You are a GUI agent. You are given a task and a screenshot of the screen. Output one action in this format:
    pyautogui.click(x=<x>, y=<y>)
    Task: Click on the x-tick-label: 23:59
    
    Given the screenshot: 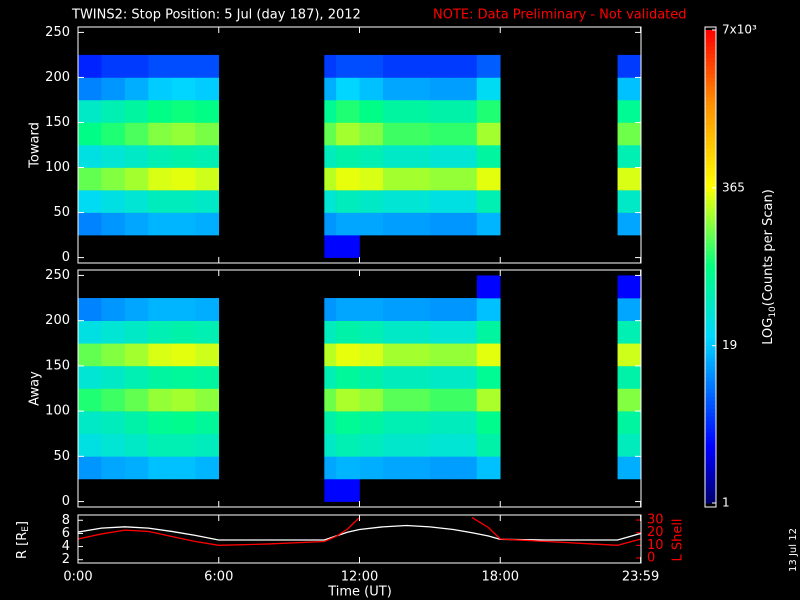 What is the action you would take?
    pyautogui.click(x=640, y=577)
    